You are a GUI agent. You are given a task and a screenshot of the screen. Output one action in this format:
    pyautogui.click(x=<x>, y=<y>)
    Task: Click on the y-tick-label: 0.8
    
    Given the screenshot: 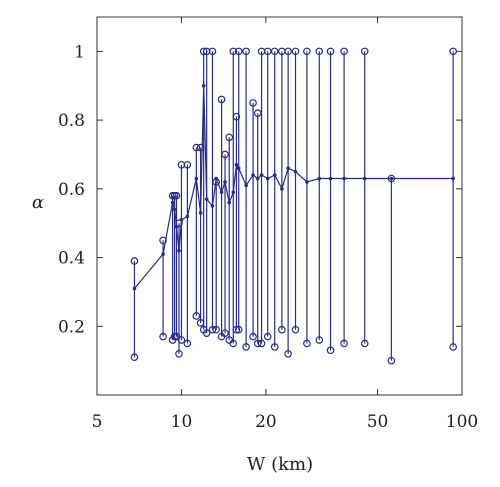 What is the action you would take?
    pyautogui.click(x=71, y=121)
    